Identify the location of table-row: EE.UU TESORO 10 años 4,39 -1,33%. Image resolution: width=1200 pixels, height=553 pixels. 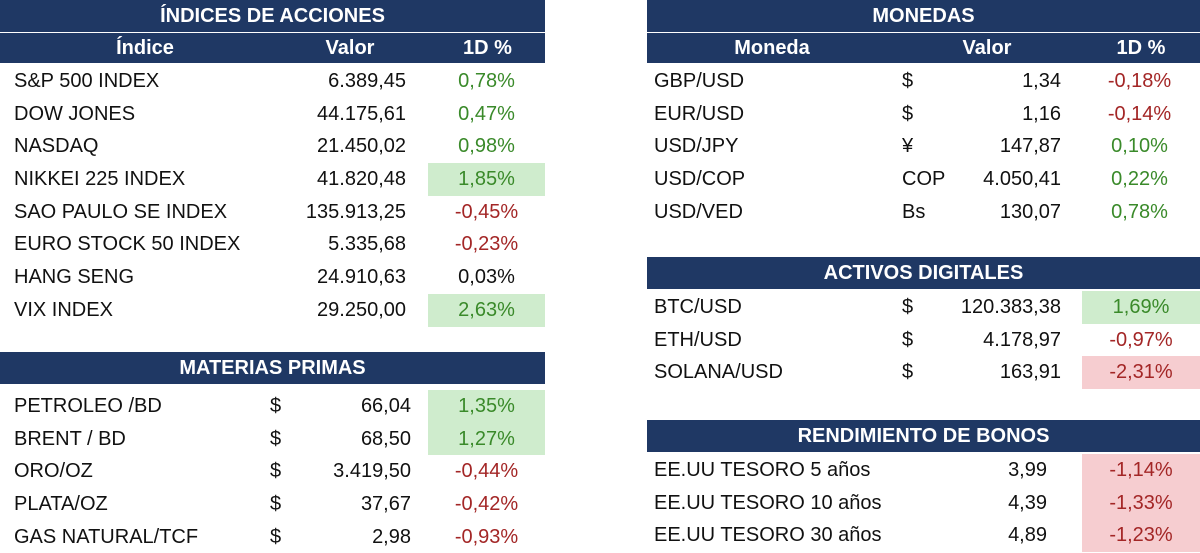
(923, 503).